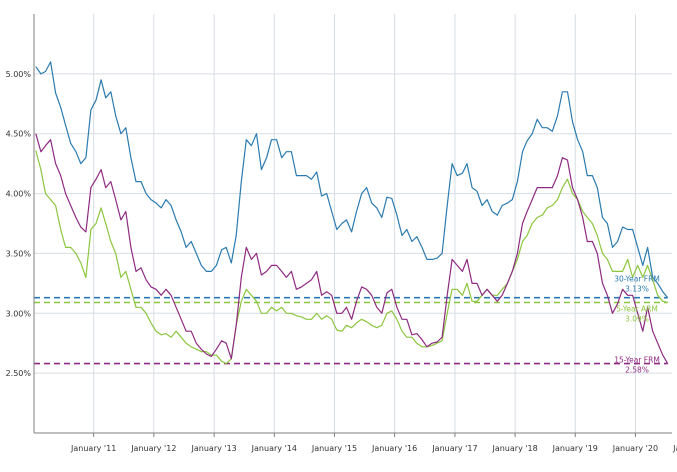 The image size is (677, 472). Describe the element at coordinates (637, 309) in the screenshot. I see `series-name-label-5-year-arm: 5-Year ARM` at that location.